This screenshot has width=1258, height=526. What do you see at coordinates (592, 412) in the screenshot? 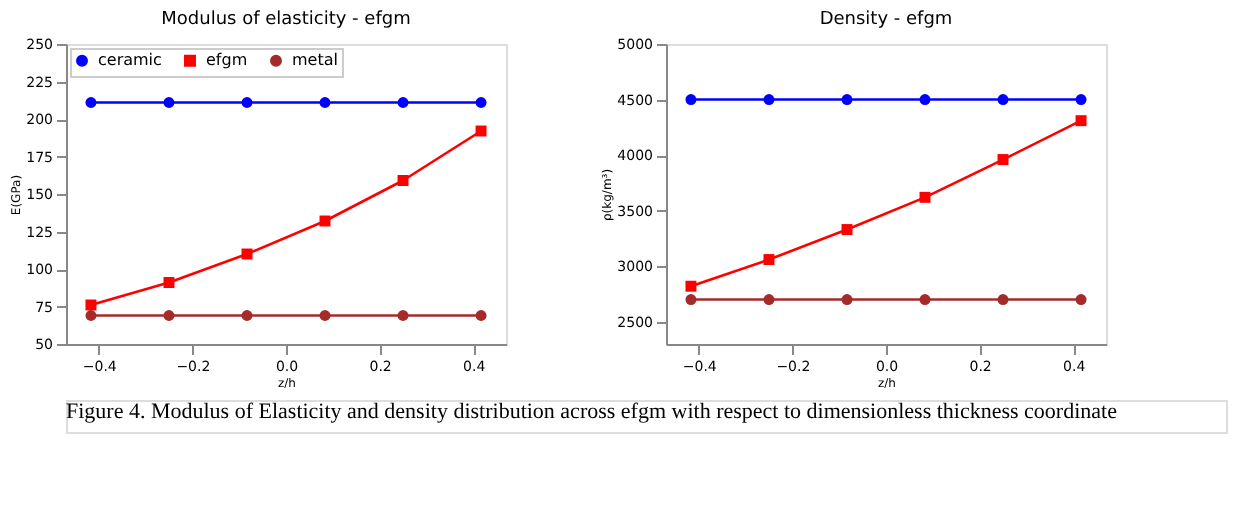
I see `caption: Figure 4. Modulus of Elasticity and density distribution across efgm with respect to dimensionless thickness coordinate` at bounding box center [592, 412].